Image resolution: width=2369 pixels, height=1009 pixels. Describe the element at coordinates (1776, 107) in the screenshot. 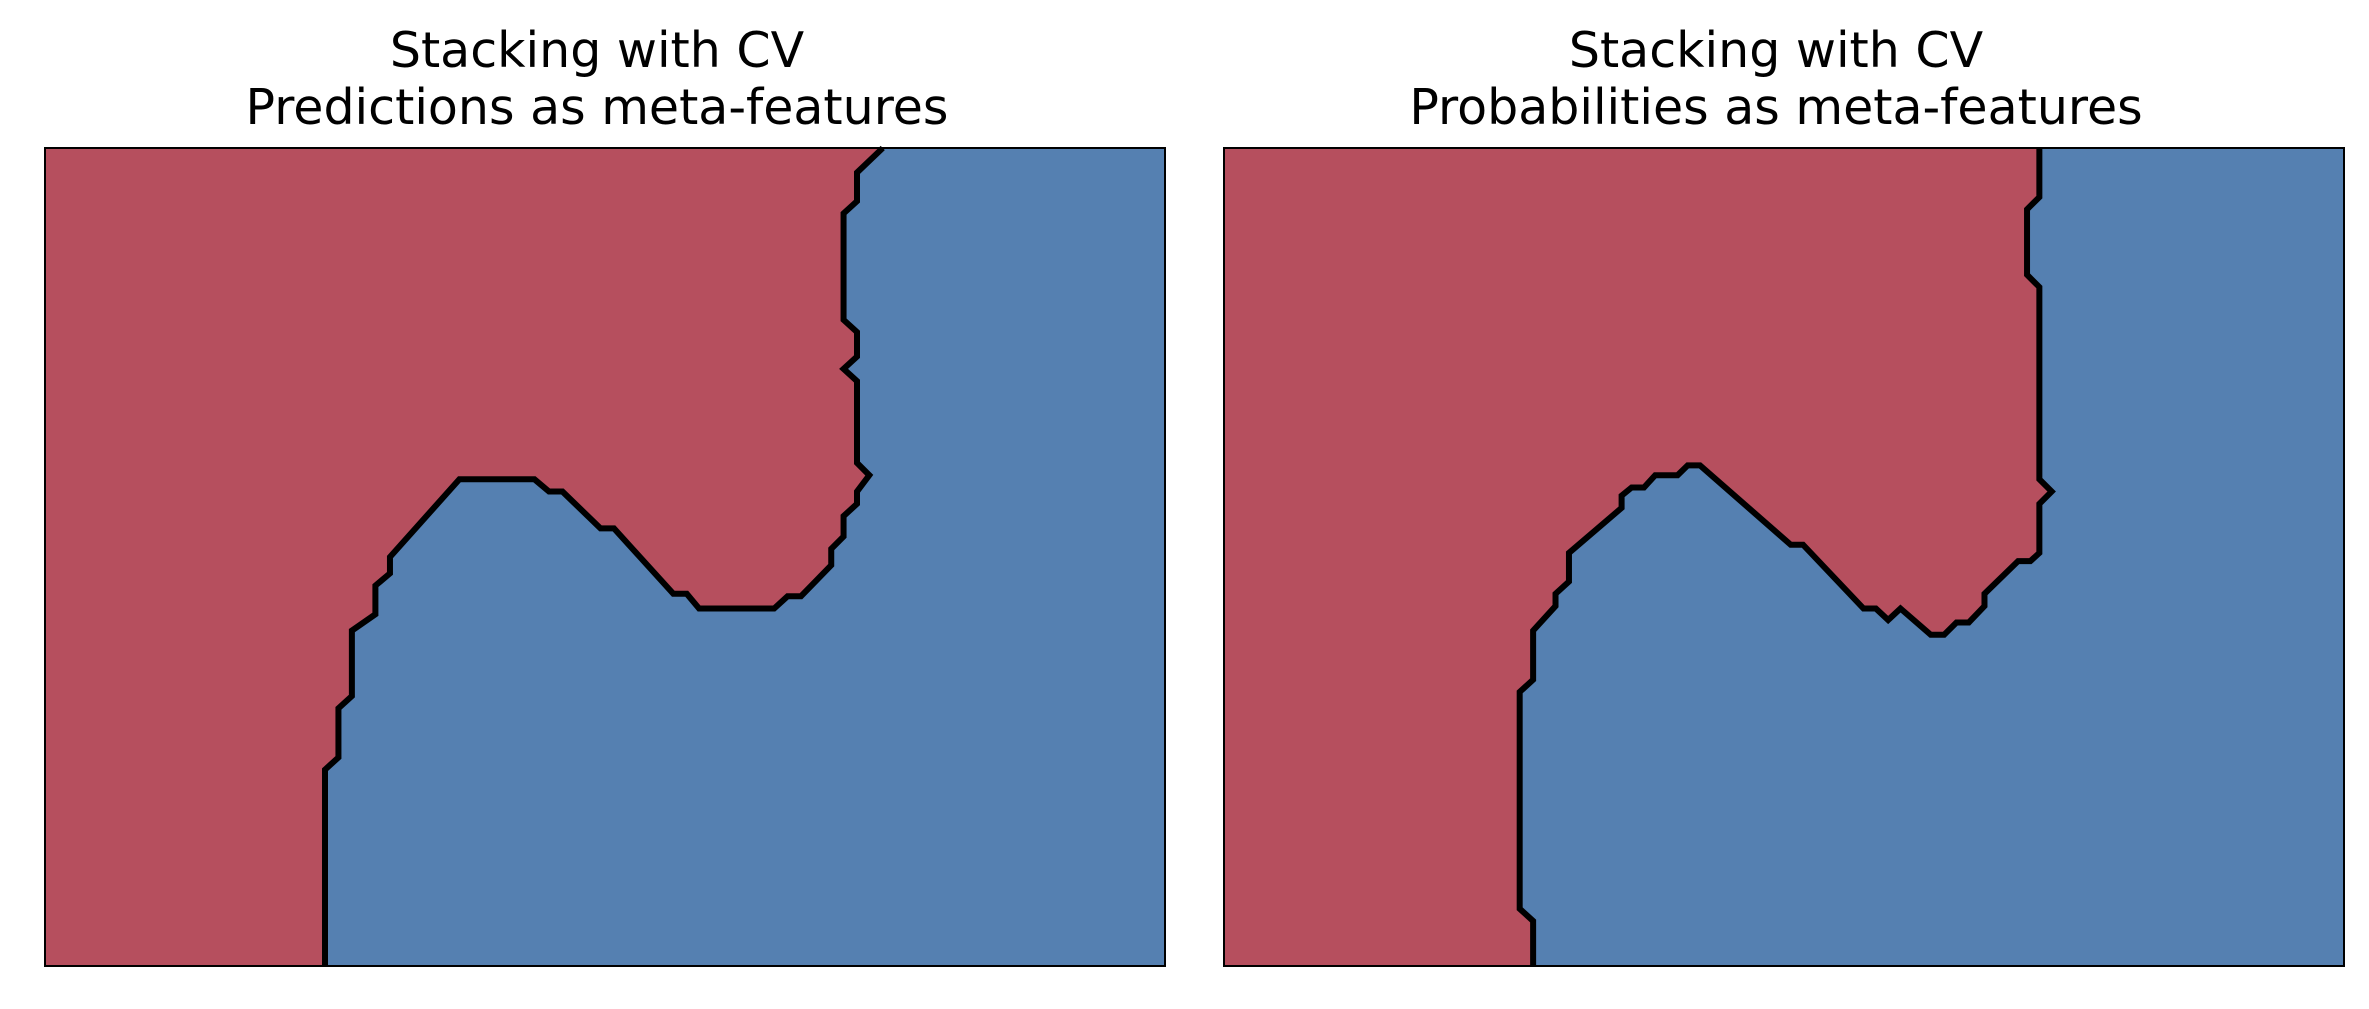

I see `chart-title-line2: Probabilities as meta-features` at that location.